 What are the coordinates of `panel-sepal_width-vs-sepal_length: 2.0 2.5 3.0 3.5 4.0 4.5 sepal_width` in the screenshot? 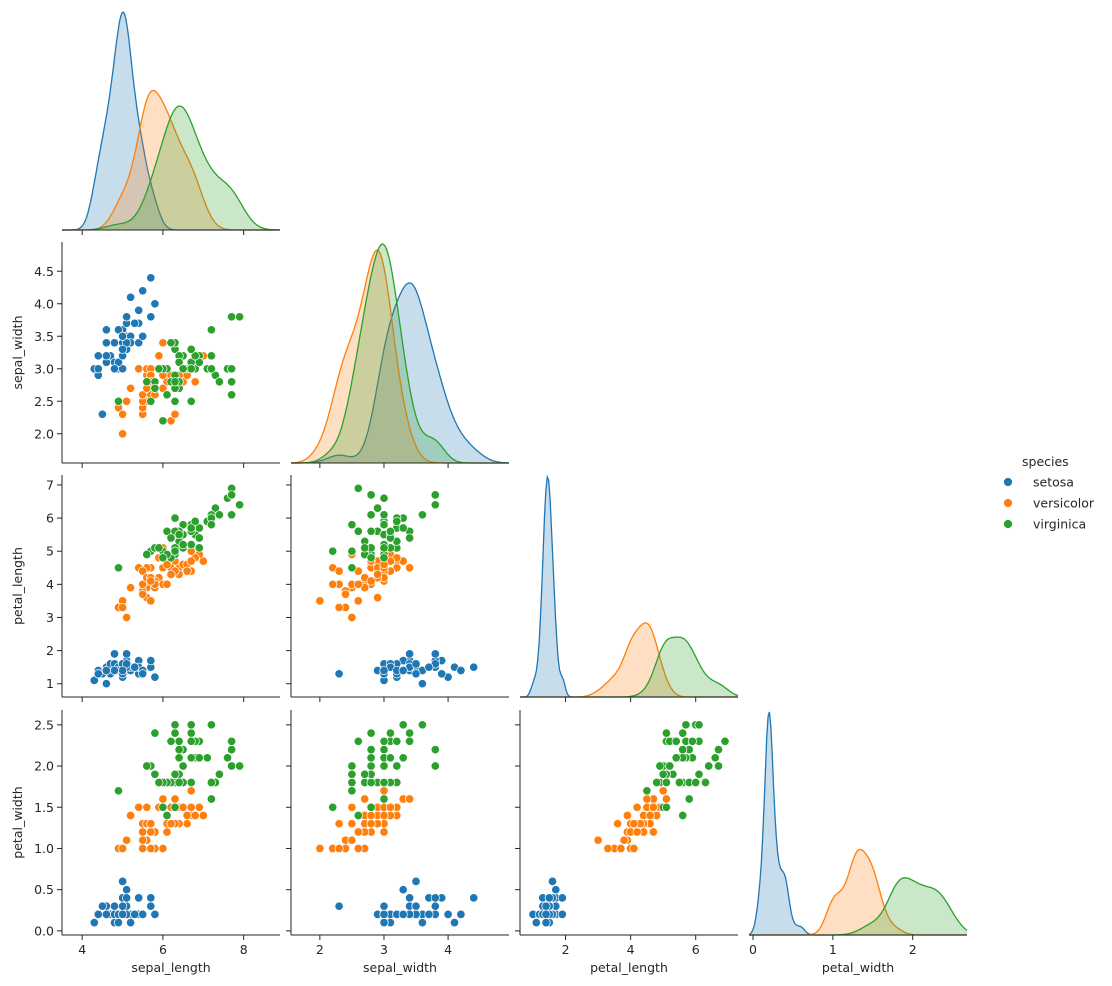 It's located at (145, 355).